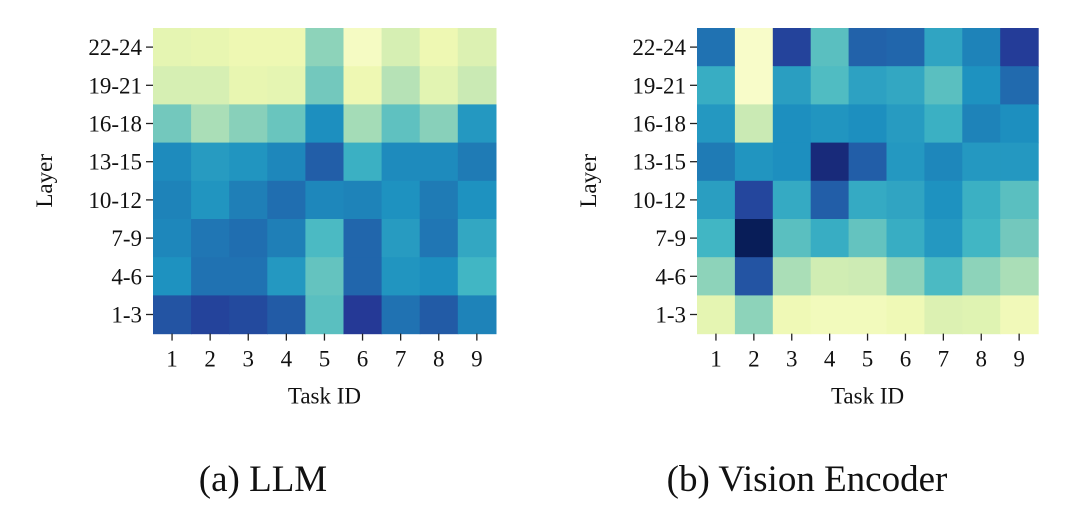  What do you see at coordinates (659, 47) in the screenshot?
I see `y-tick-label: 22-24` at bounding box center [659, 47].